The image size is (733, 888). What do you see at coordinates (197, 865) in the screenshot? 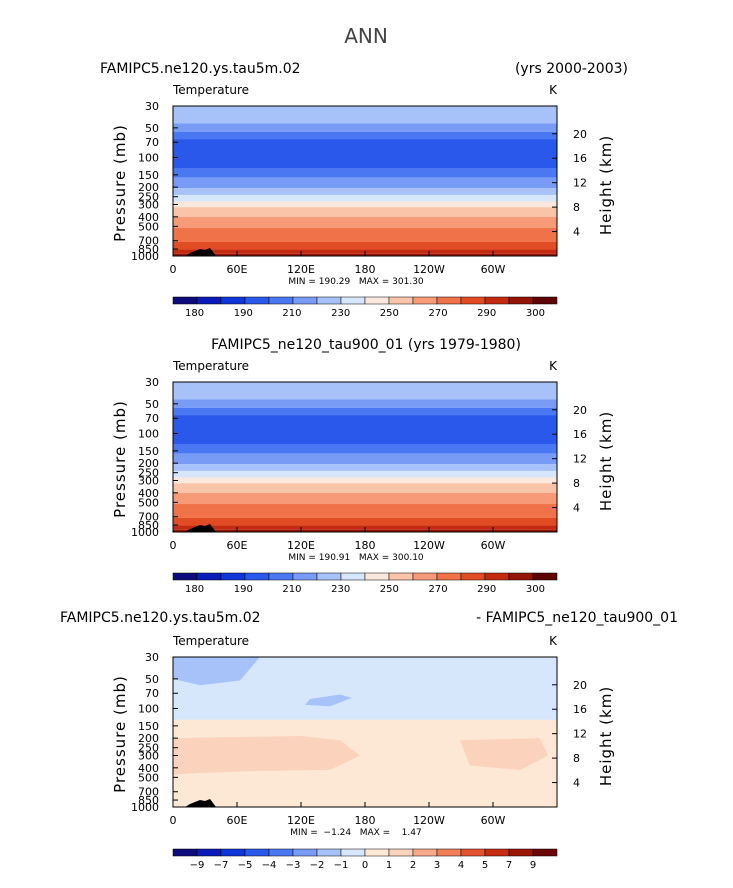
I see `colorbar-label: −9` at bounding box center [197, 865].